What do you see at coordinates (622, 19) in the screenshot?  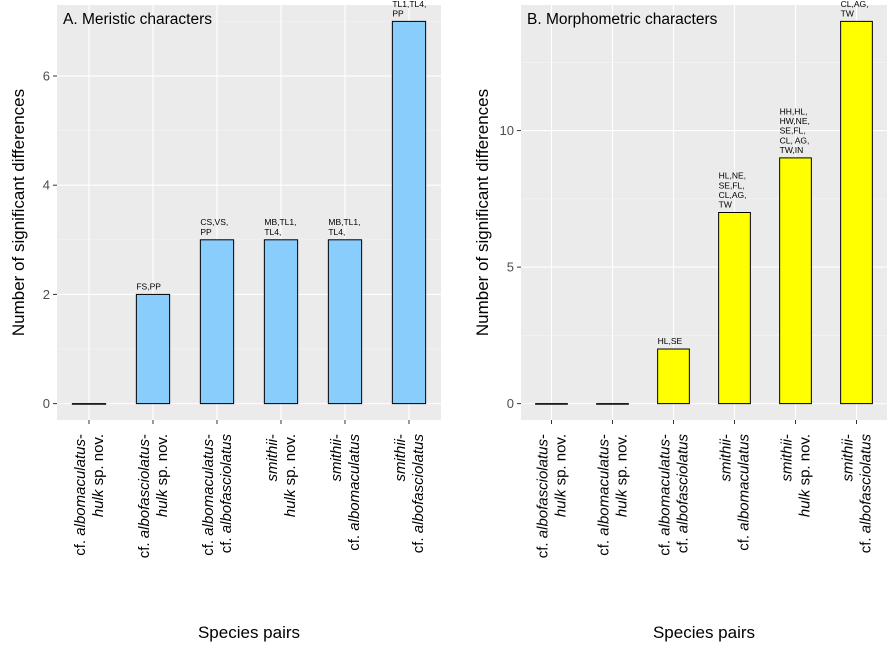 I see `panel-title: B. Morphometric characters` at bounding box center [622, 19].